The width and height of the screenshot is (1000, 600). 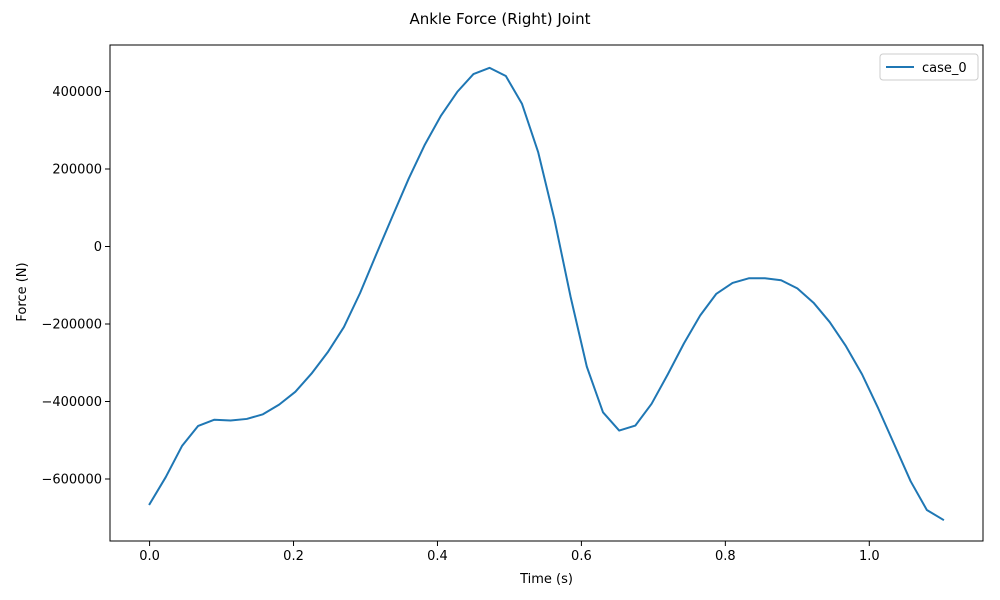 I want to click on legend-box, so click(x=929, y=67).